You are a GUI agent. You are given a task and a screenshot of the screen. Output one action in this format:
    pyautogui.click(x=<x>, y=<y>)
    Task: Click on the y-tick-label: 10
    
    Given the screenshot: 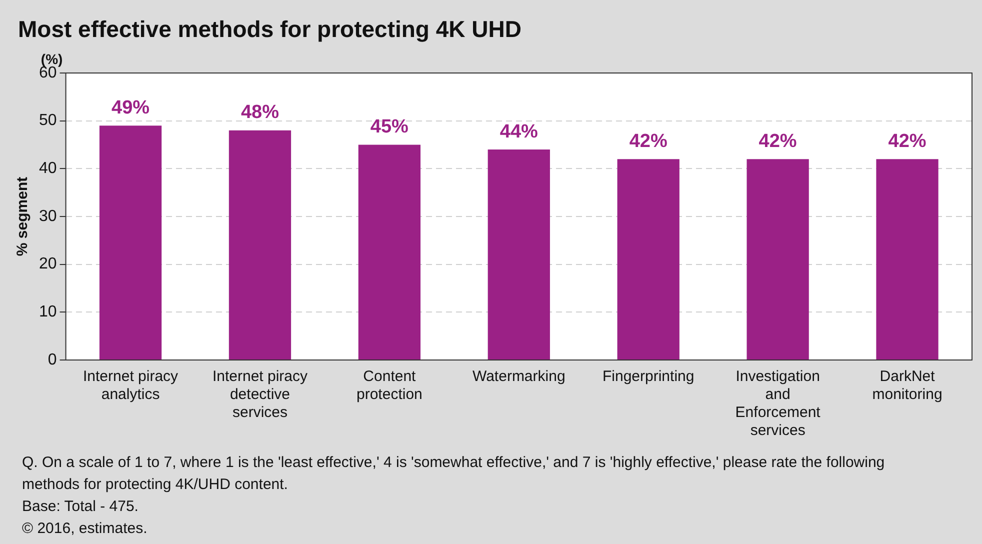 What is the action you would take?
    pyautogui.click(x=48, y=312)
    